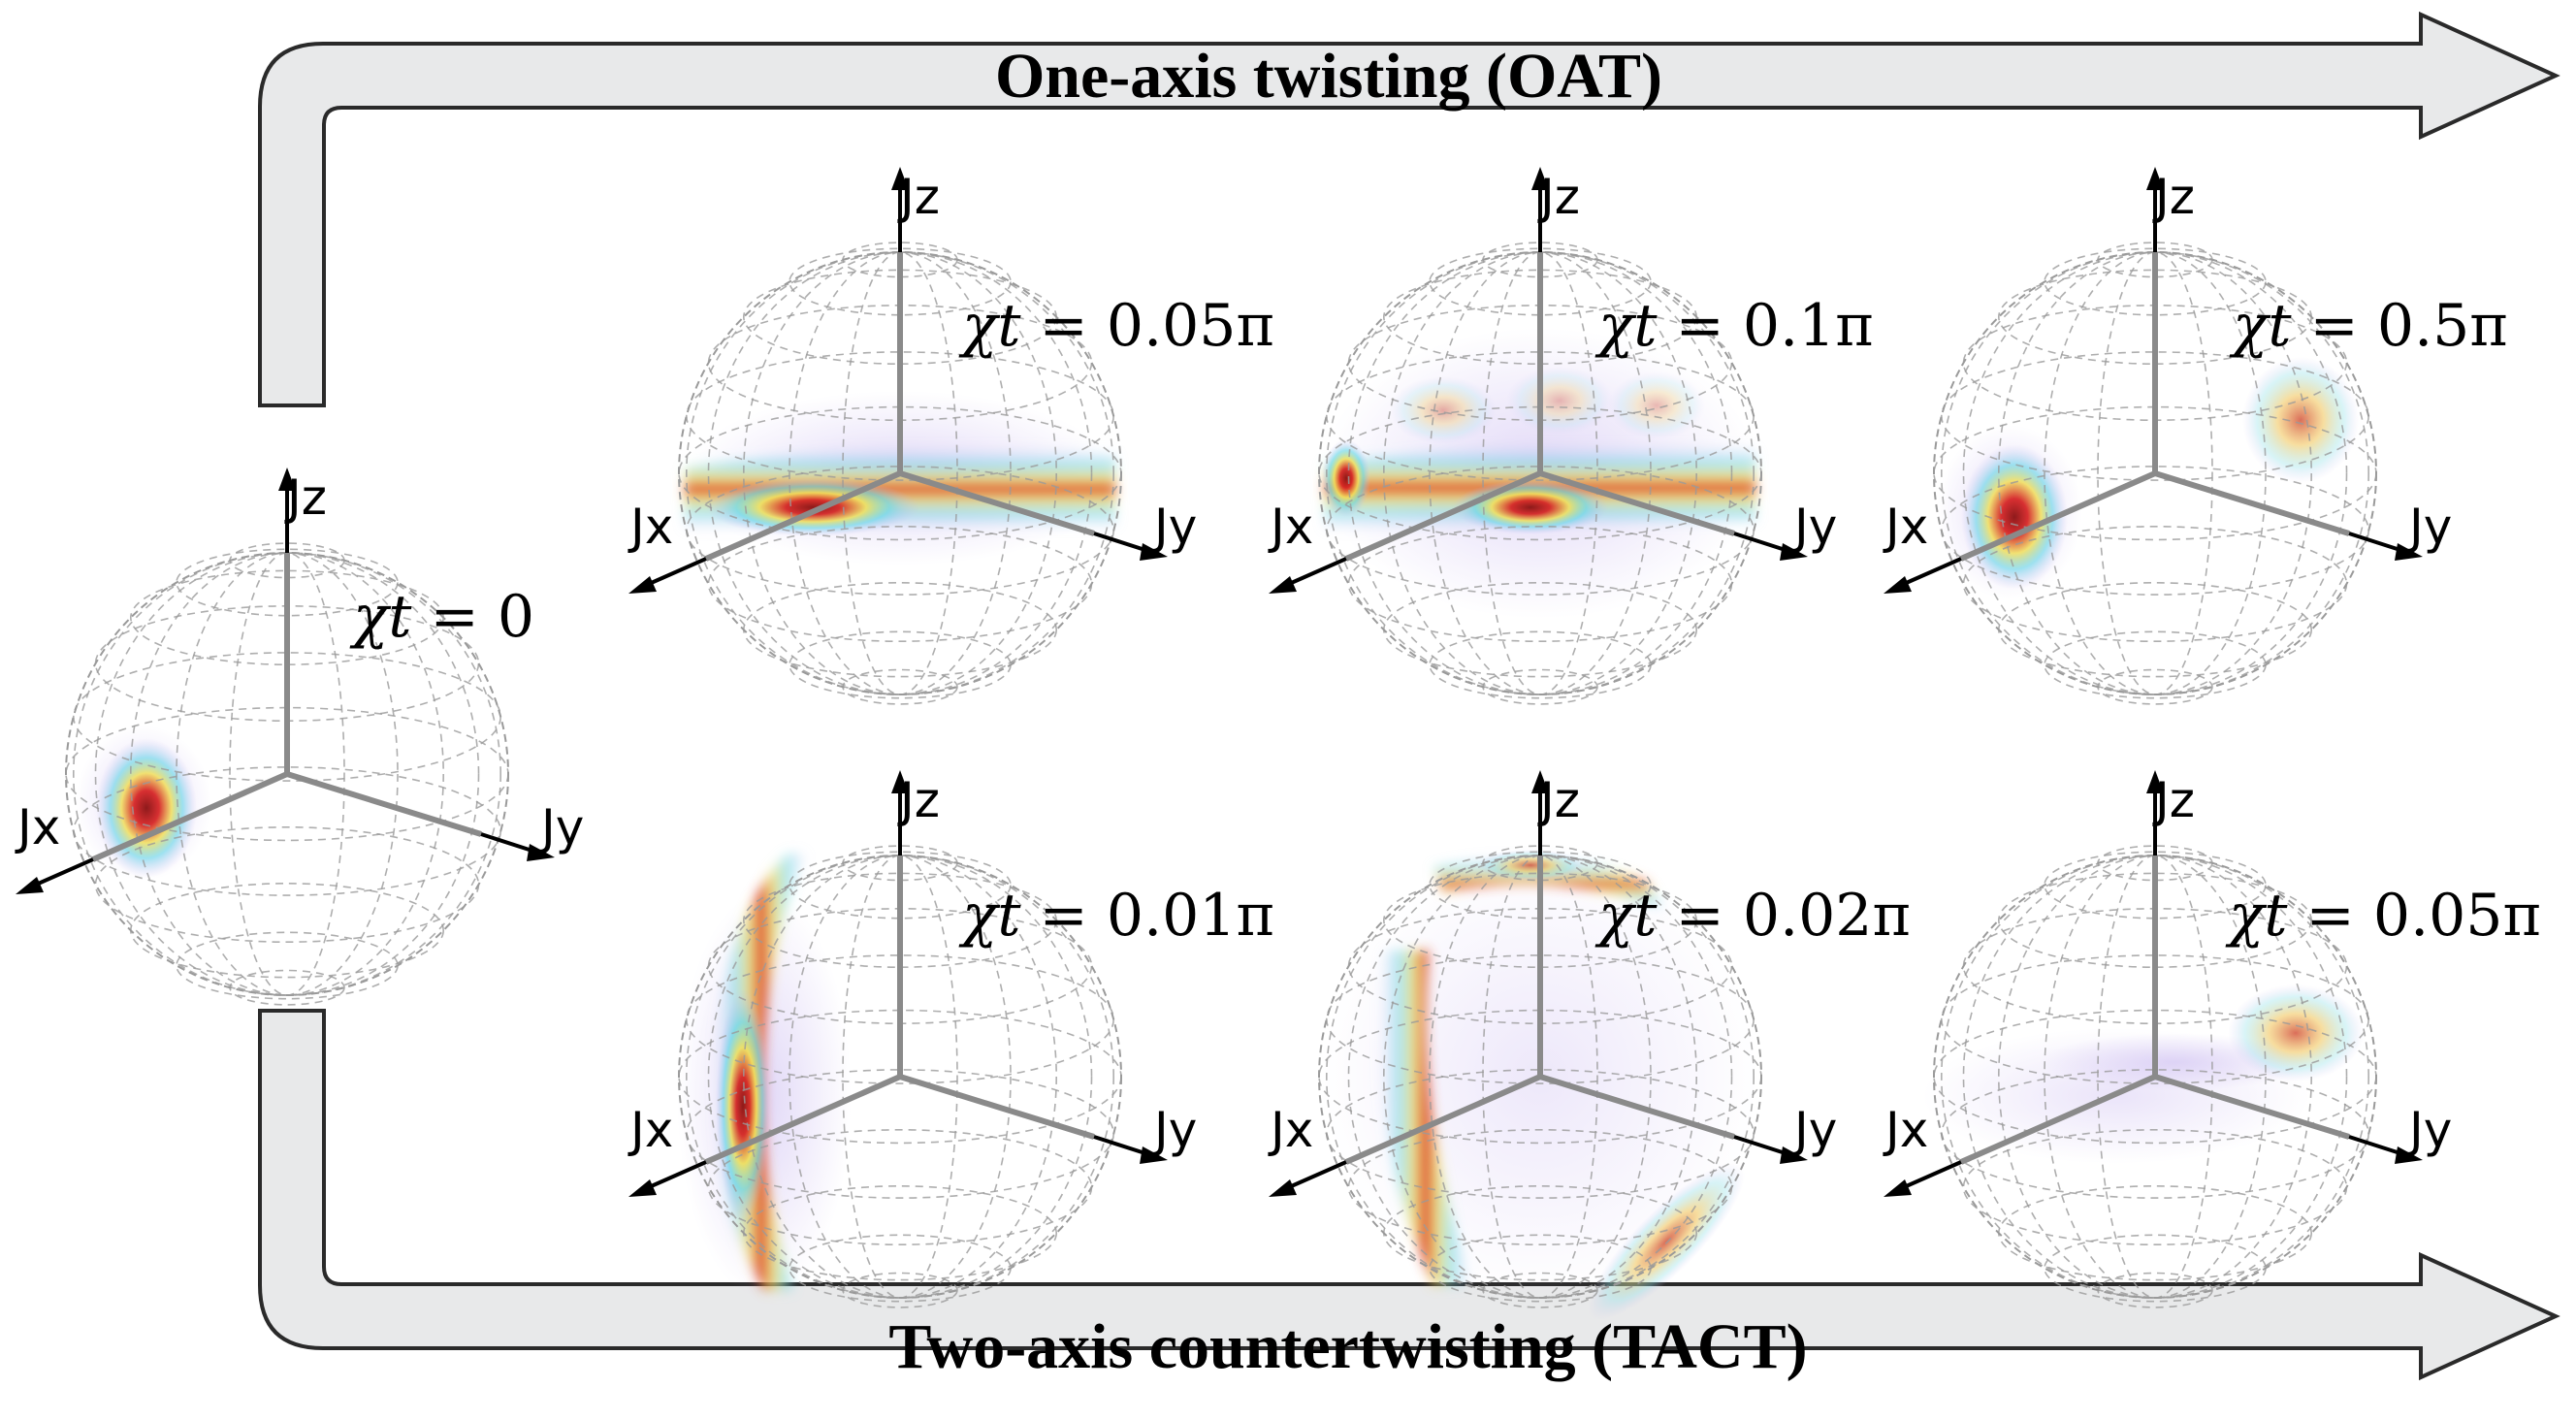 The width and height of the screenshot is (2576, 1420). Describe the element at coordinates (2383, 916) in the screenshot. I see `time-label: χt = 0.05π` at that location.